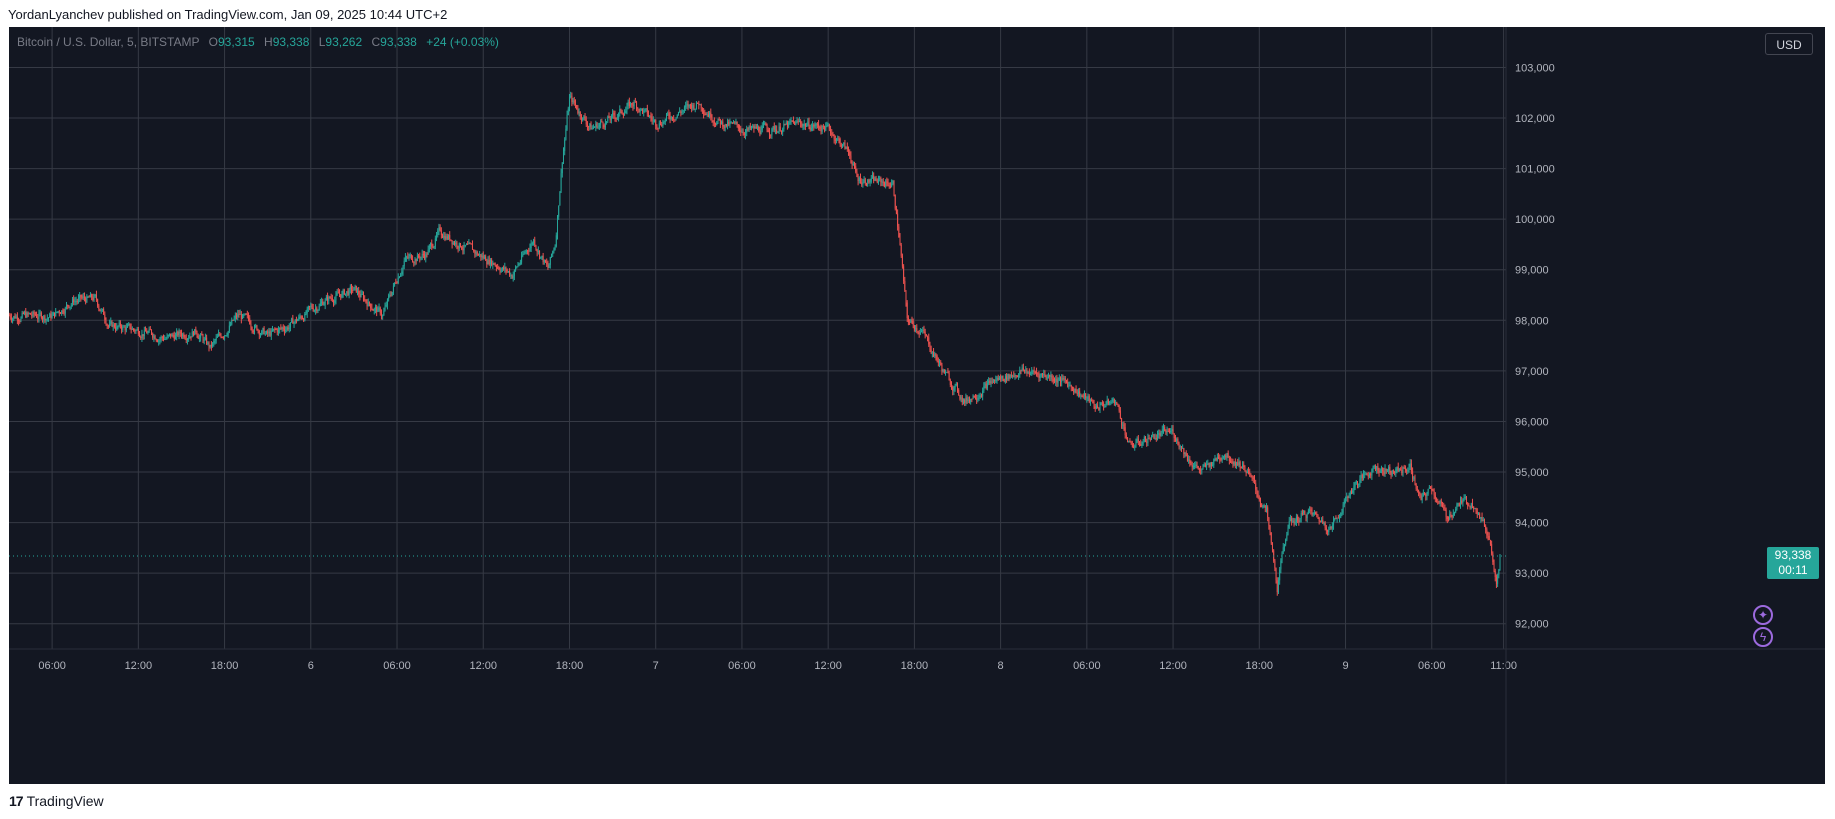 Image resolution: width=1835 pixels, height=819 pixels. Describe the element at coordinates (65, 801) in the screenshot. I see `footer-brand-text: TradingView` at that location.